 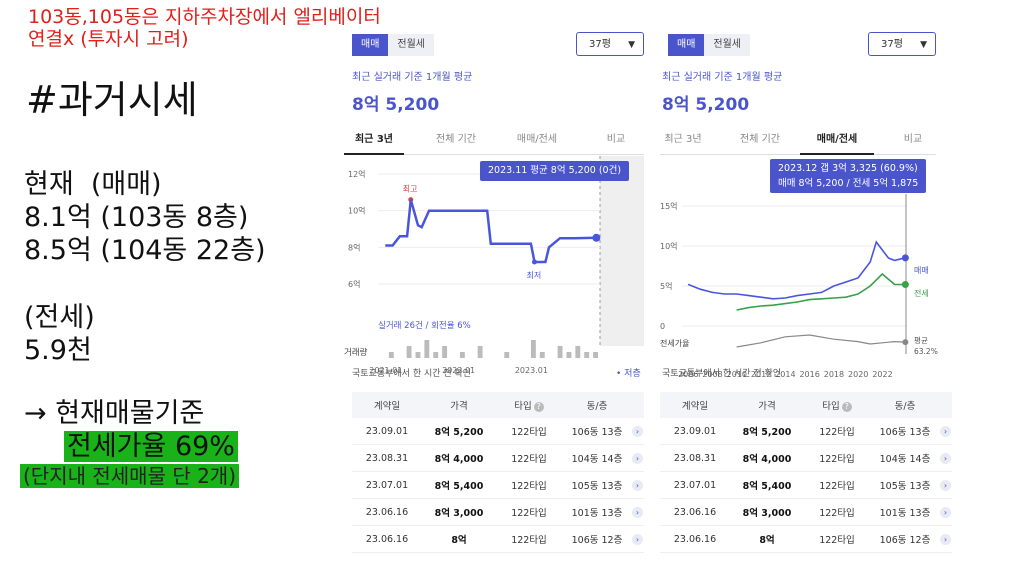 I want to click on row-floor: 106동 13층, so click(x=905, y=432).